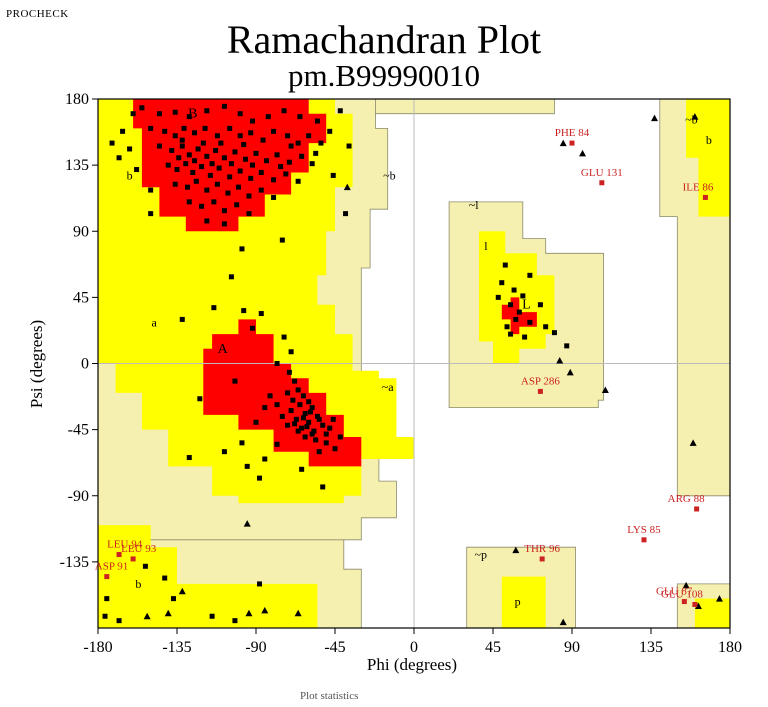 The width and height of the screenshot is (768, 707). I want to click on x-tick-label: -135, so click(176, 647).